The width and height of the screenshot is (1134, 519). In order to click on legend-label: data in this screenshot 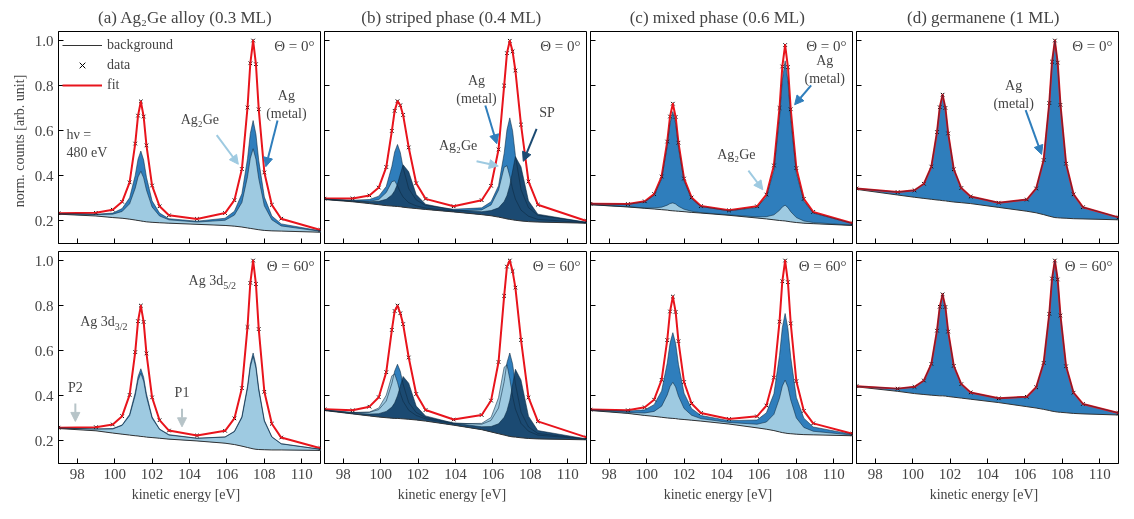, I will do `click(119, 65)`.